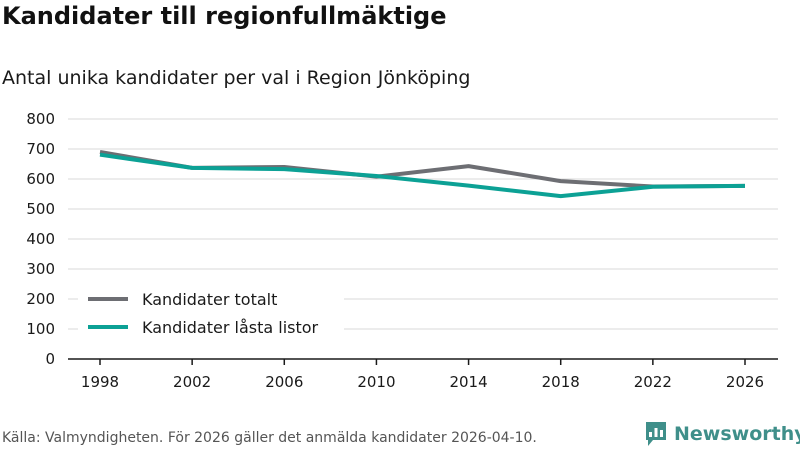 This screenshot has height=450, width=800. What do you see at coordinates (50, 359) in the screenshot?
I see `y-tick-label: 0` at bounding box center [50, 359].